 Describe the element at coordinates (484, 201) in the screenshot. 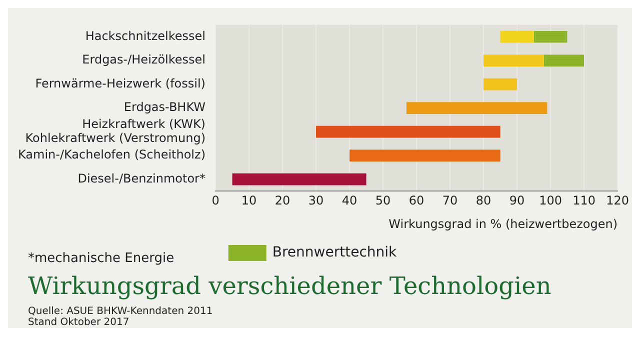

I see `x-tick-label: 80` at that location.